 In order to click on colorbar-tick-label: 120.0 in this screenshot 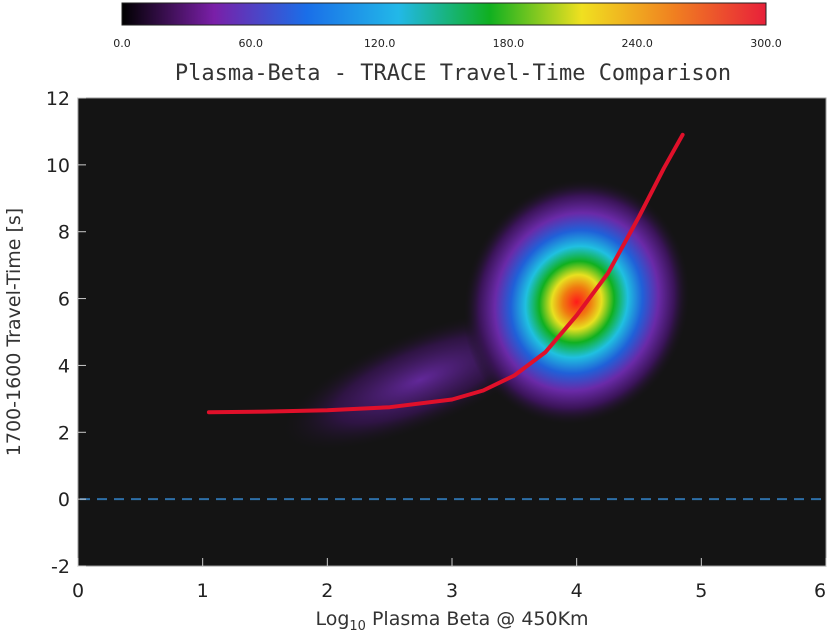, I will do `click(380, 43)`.